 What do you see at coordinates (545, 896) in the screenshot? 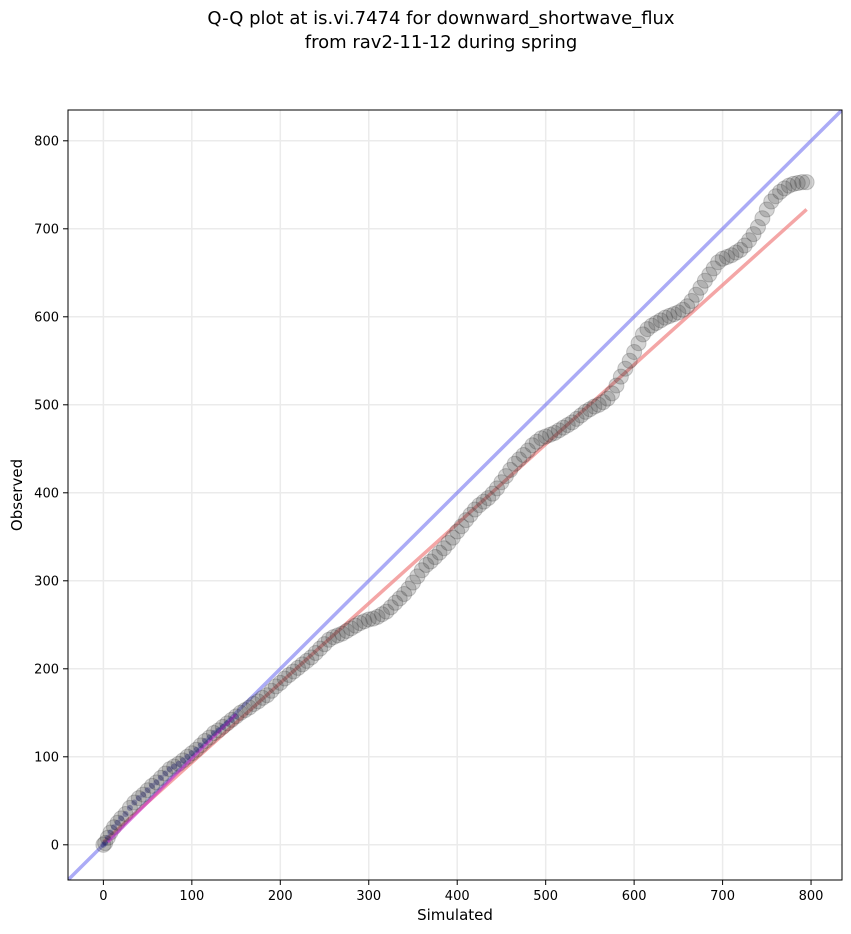
I see `x-tick-label: 500` at bounding box center [545, 896].